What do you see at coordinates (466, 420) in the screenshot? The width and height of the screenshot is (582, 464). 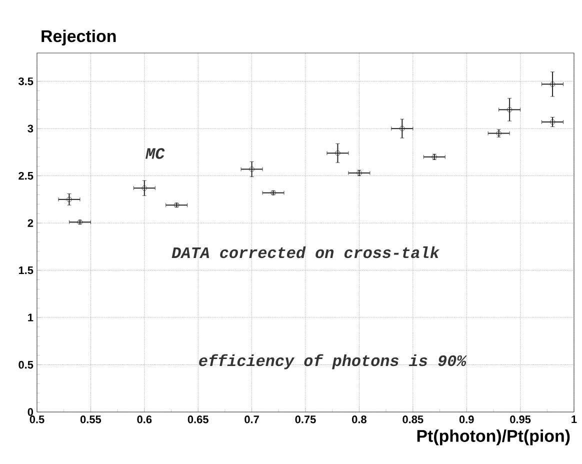 I see `x-tick-label: 0.9` at bounding box center [466, 420].